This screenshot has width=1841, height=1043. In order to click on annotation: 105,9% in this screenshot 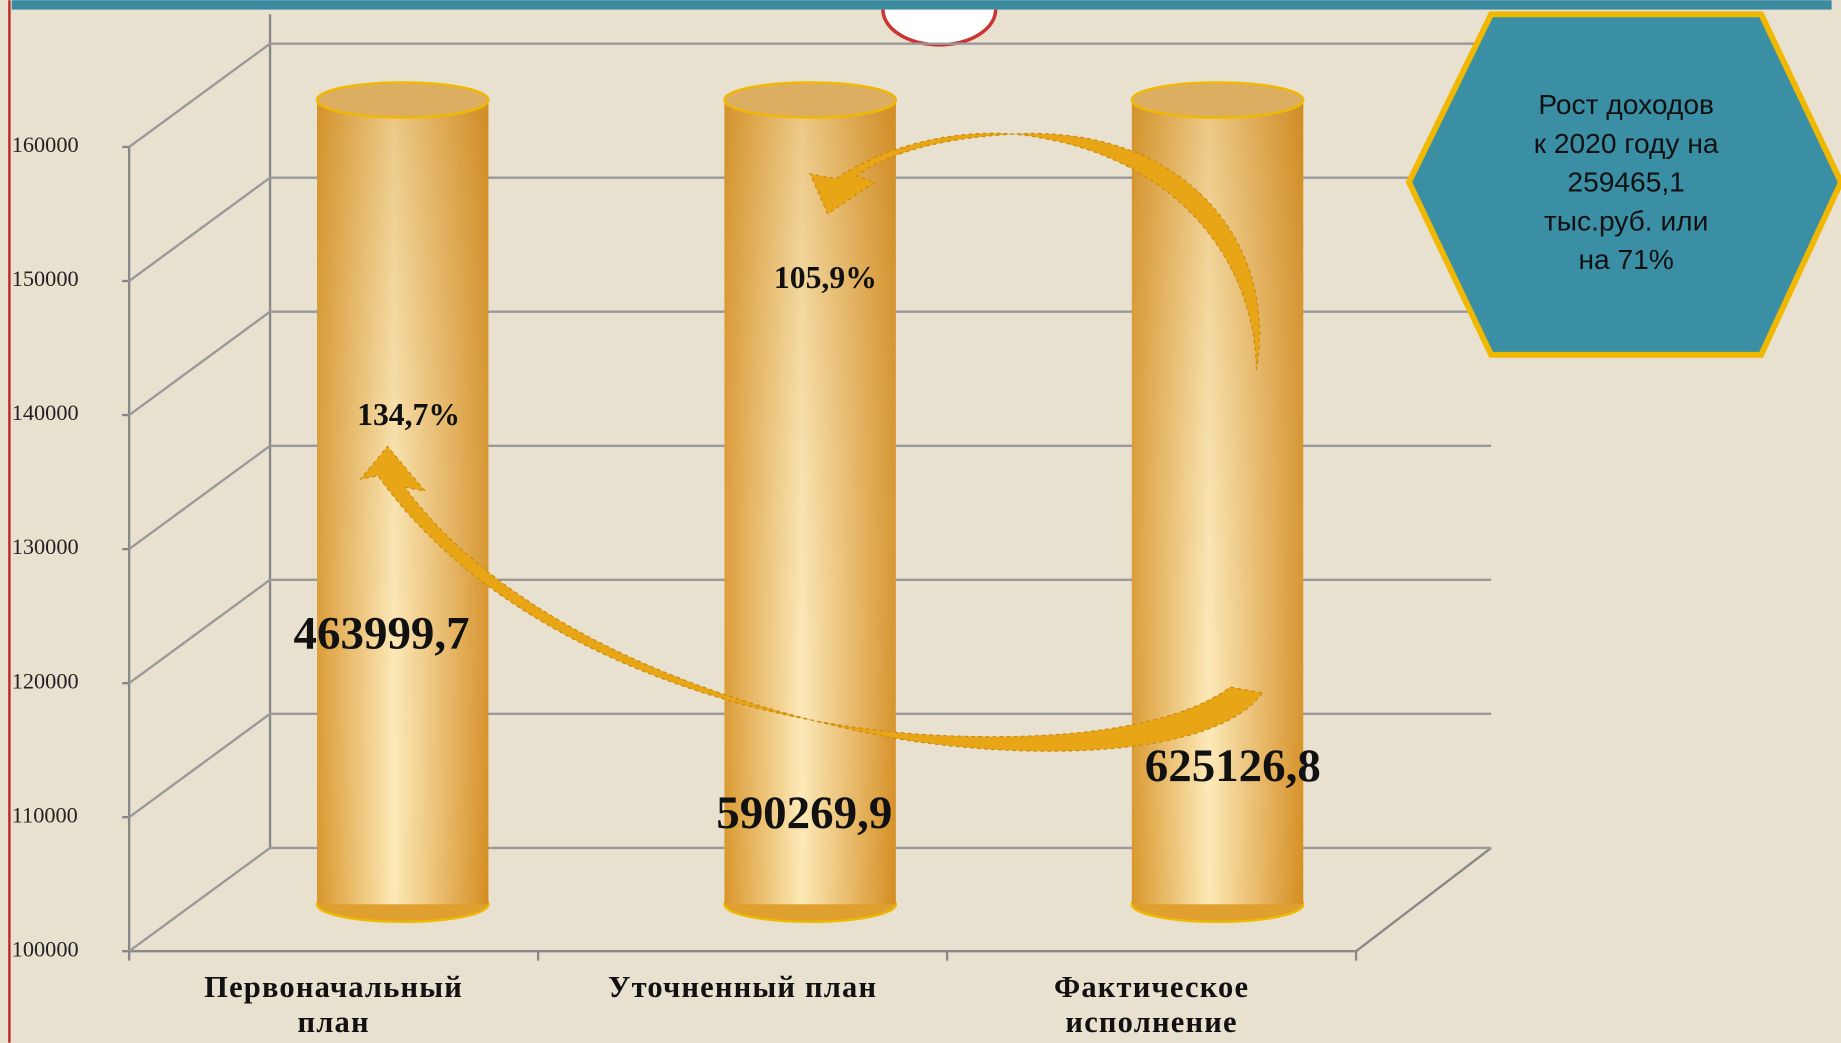, I will do `click(825, 277)`.